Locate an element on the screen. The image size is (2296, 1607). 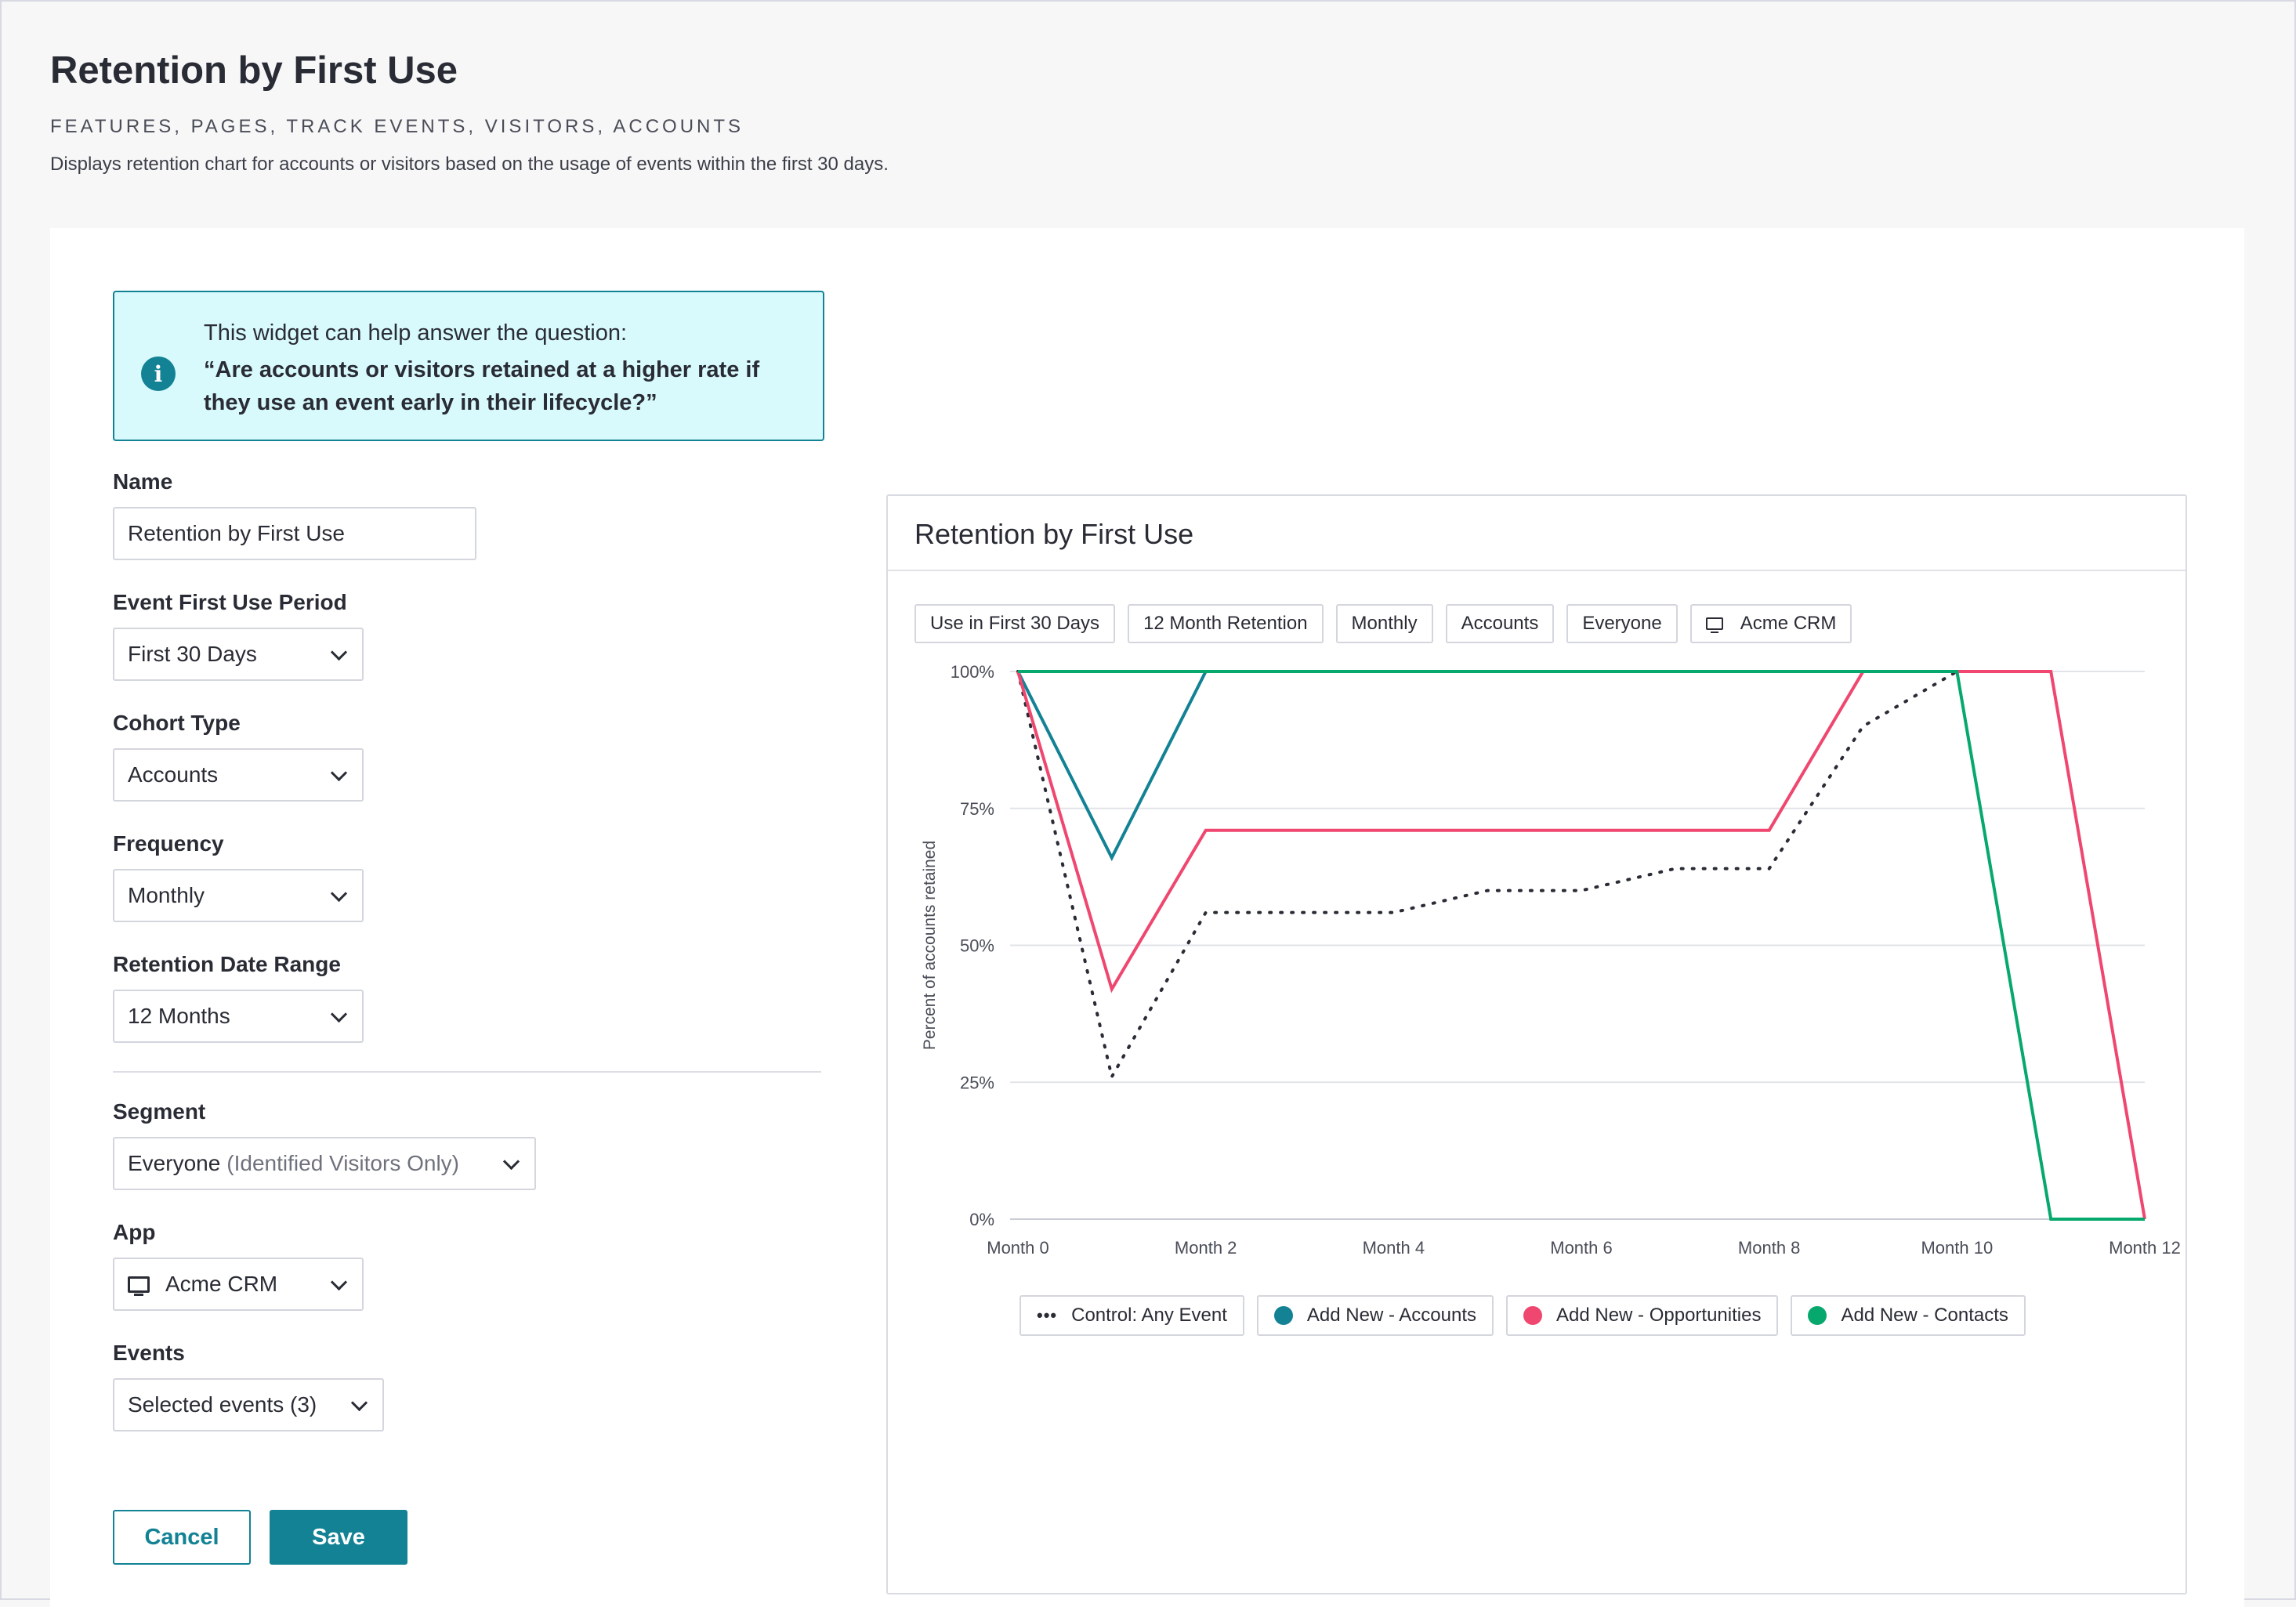
chip-label: Use in First 30 Days is located at coordinates (1015, 623).